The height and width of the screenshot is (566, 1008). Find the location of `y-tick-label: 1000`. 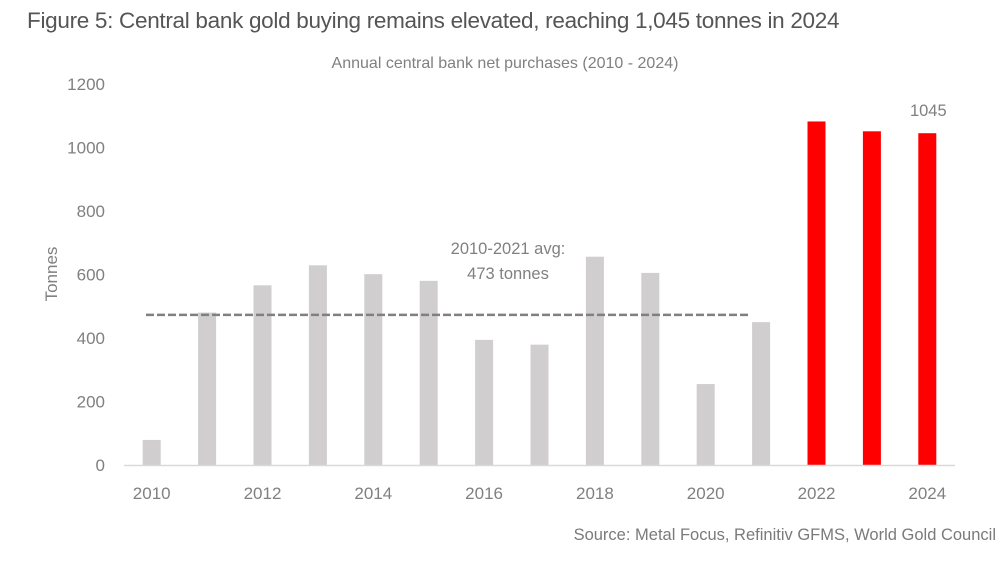

y-tick-label: 1000 is located at coordinates (86, 148).